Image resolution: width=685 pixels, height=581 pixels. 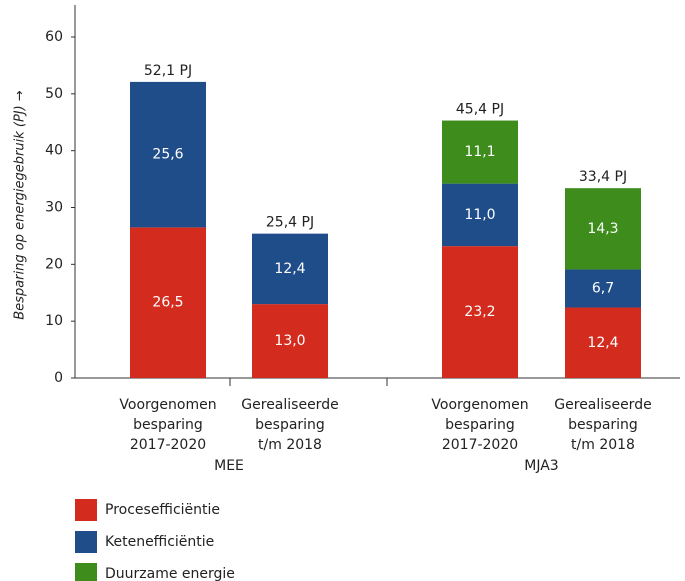 I want to click on total-label: 52,1 PJ, so click(x=168, y=71).